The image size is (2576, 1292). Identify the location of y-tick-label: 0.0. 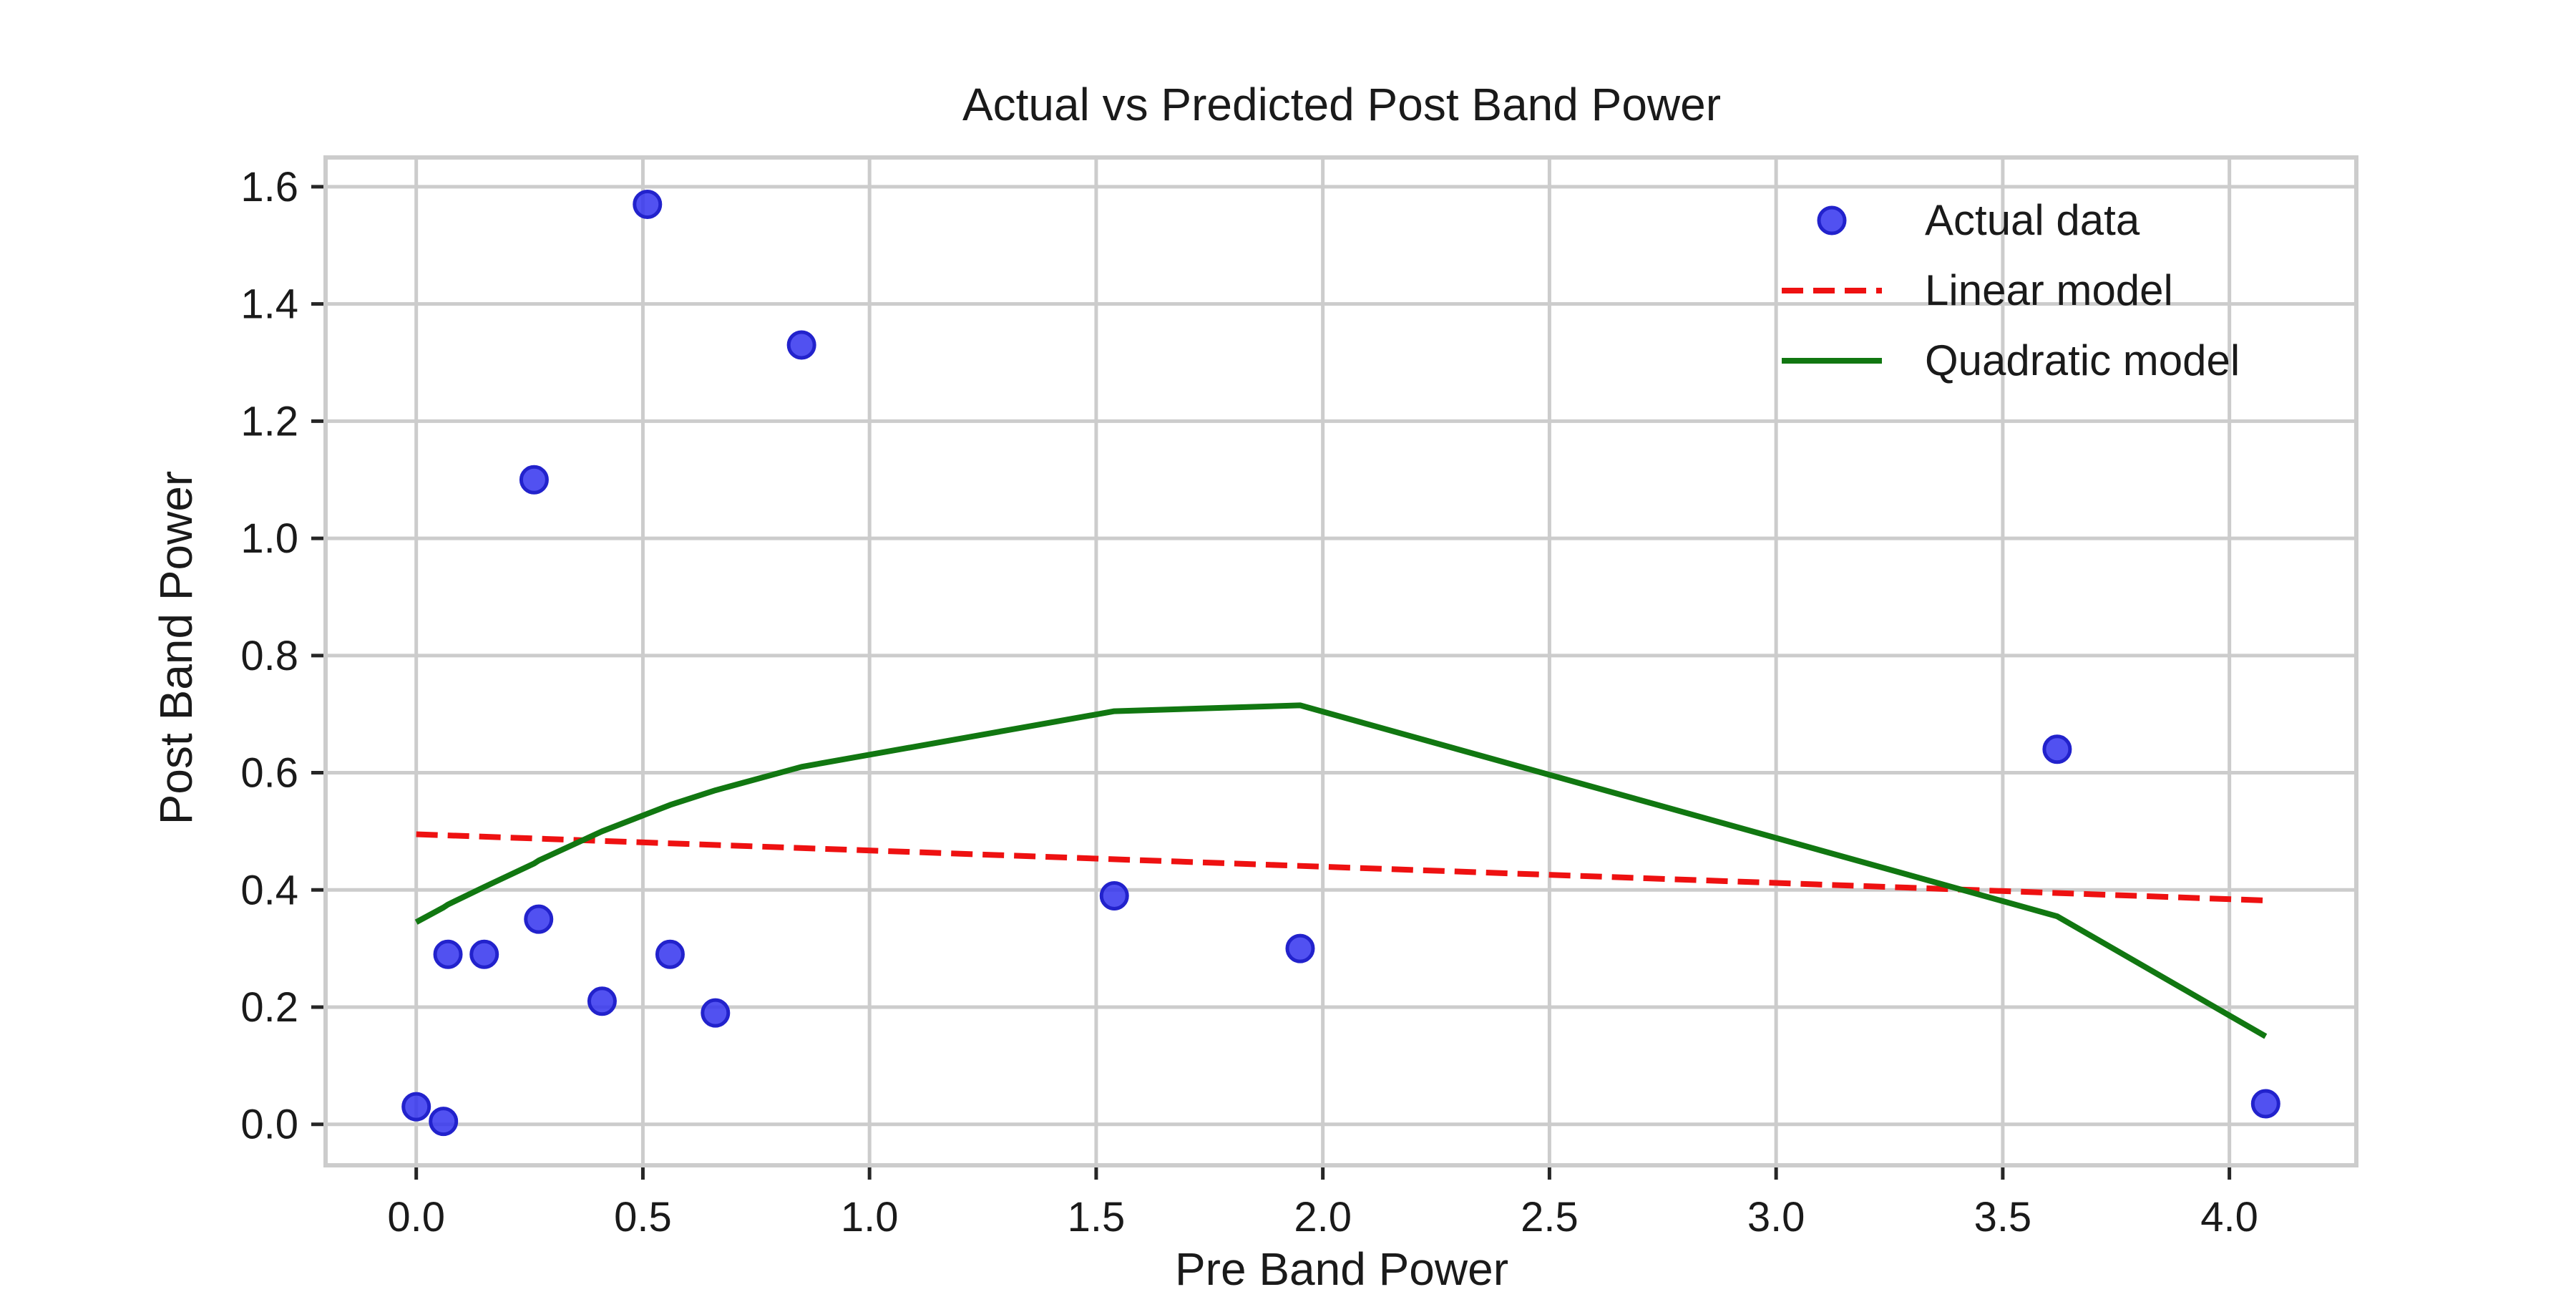
(269, 1125).